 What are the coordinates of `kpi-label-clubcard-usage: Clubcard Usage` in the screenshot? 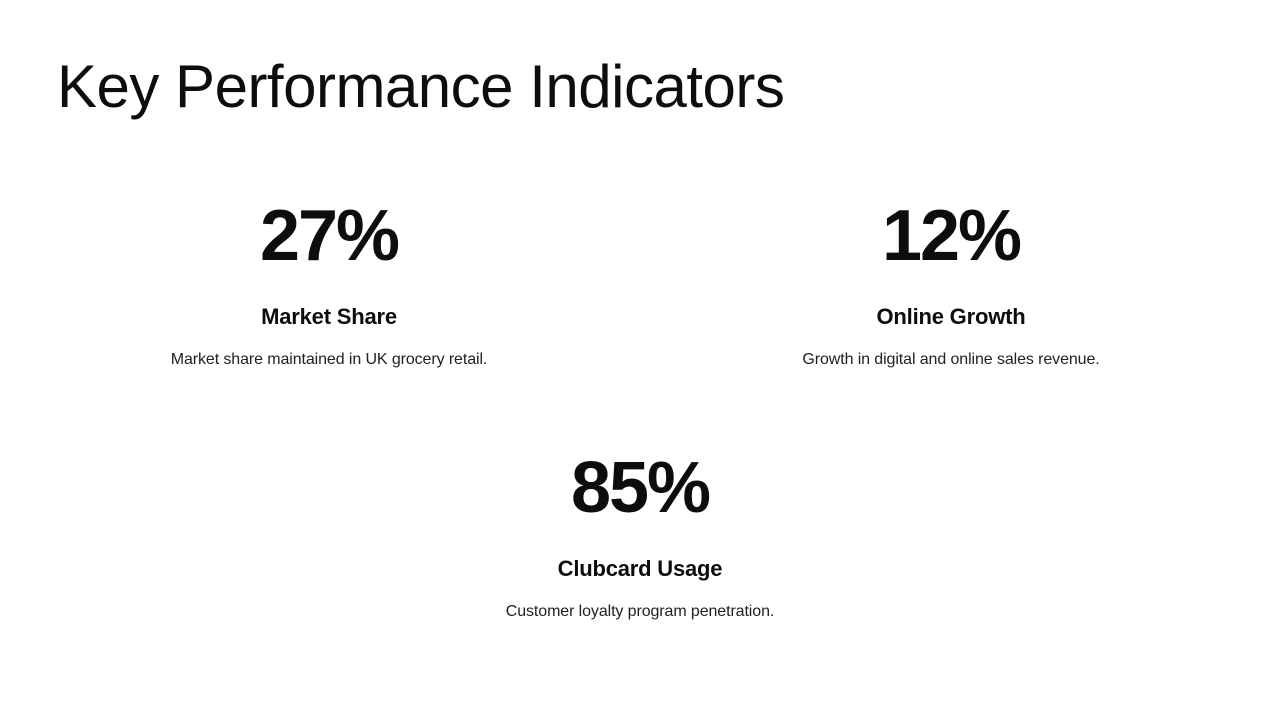 It's located at (640, 568).